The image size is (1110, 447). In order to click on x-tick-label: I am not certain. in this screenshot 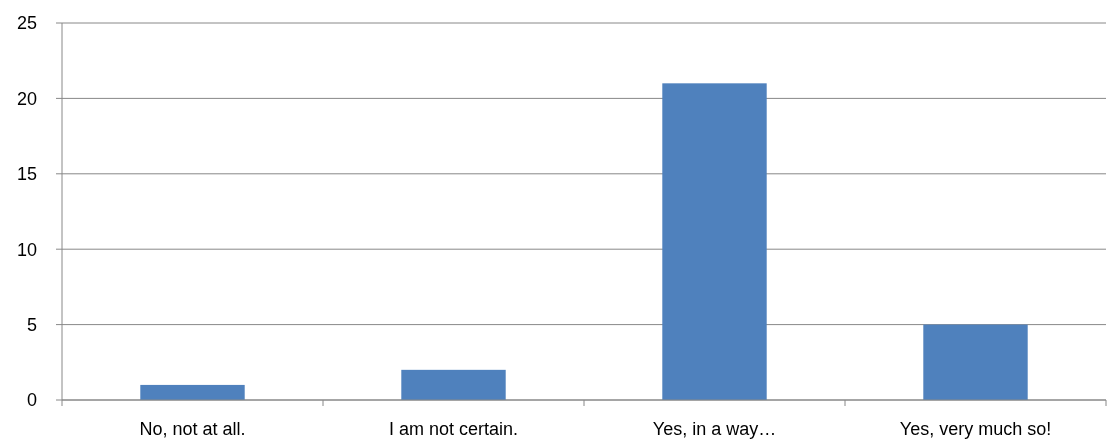, I will do `click(453, 429)`.